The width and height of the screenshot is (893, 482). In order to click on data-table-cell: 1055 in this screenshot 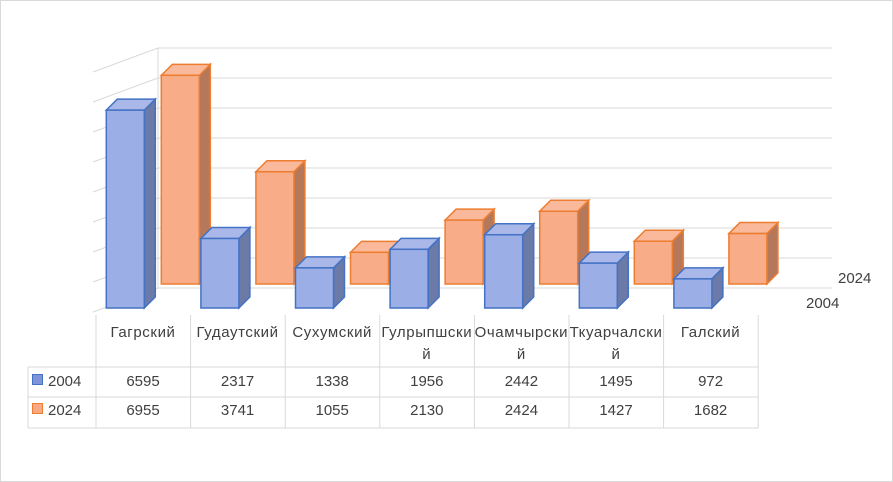, I will do `click(332, 410)`.